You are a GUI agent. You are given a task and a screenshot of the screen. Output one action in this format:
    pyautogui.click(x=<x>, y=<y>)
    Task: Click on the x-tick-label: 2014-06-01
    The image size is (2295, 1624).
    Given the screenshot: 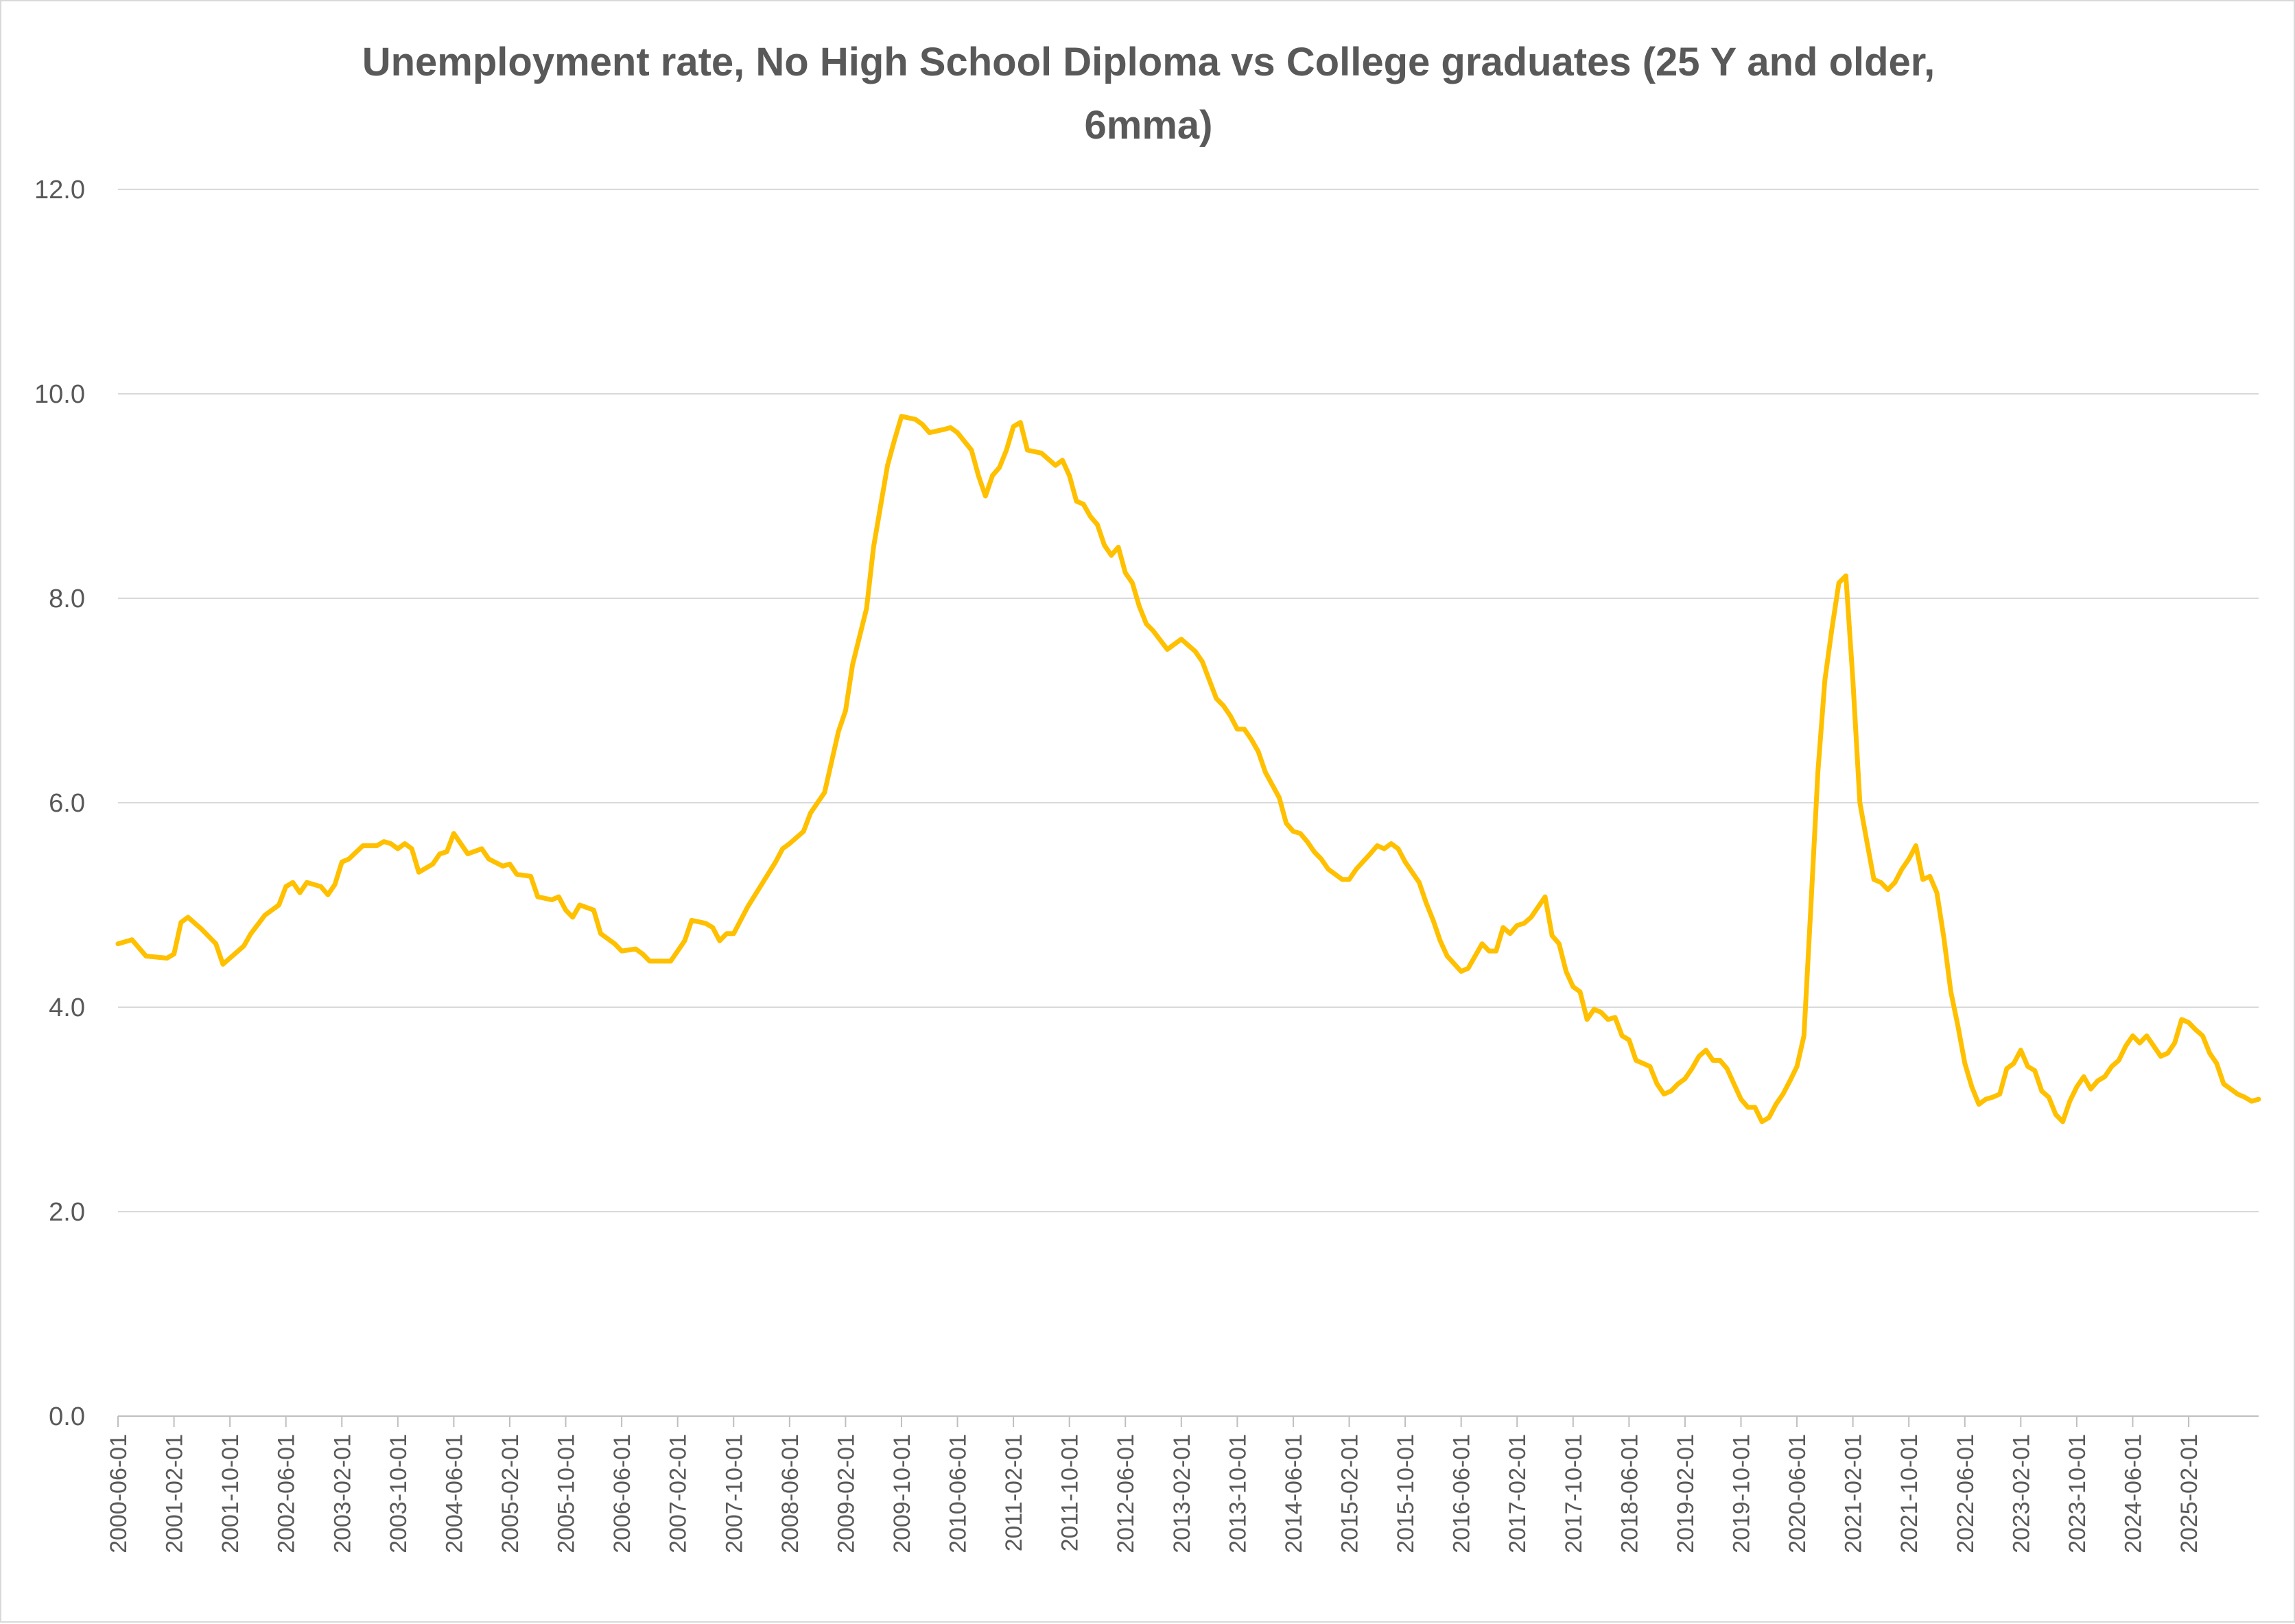 What is the action you would take?
    pyautogui.click(x=1294, y=1493)
    